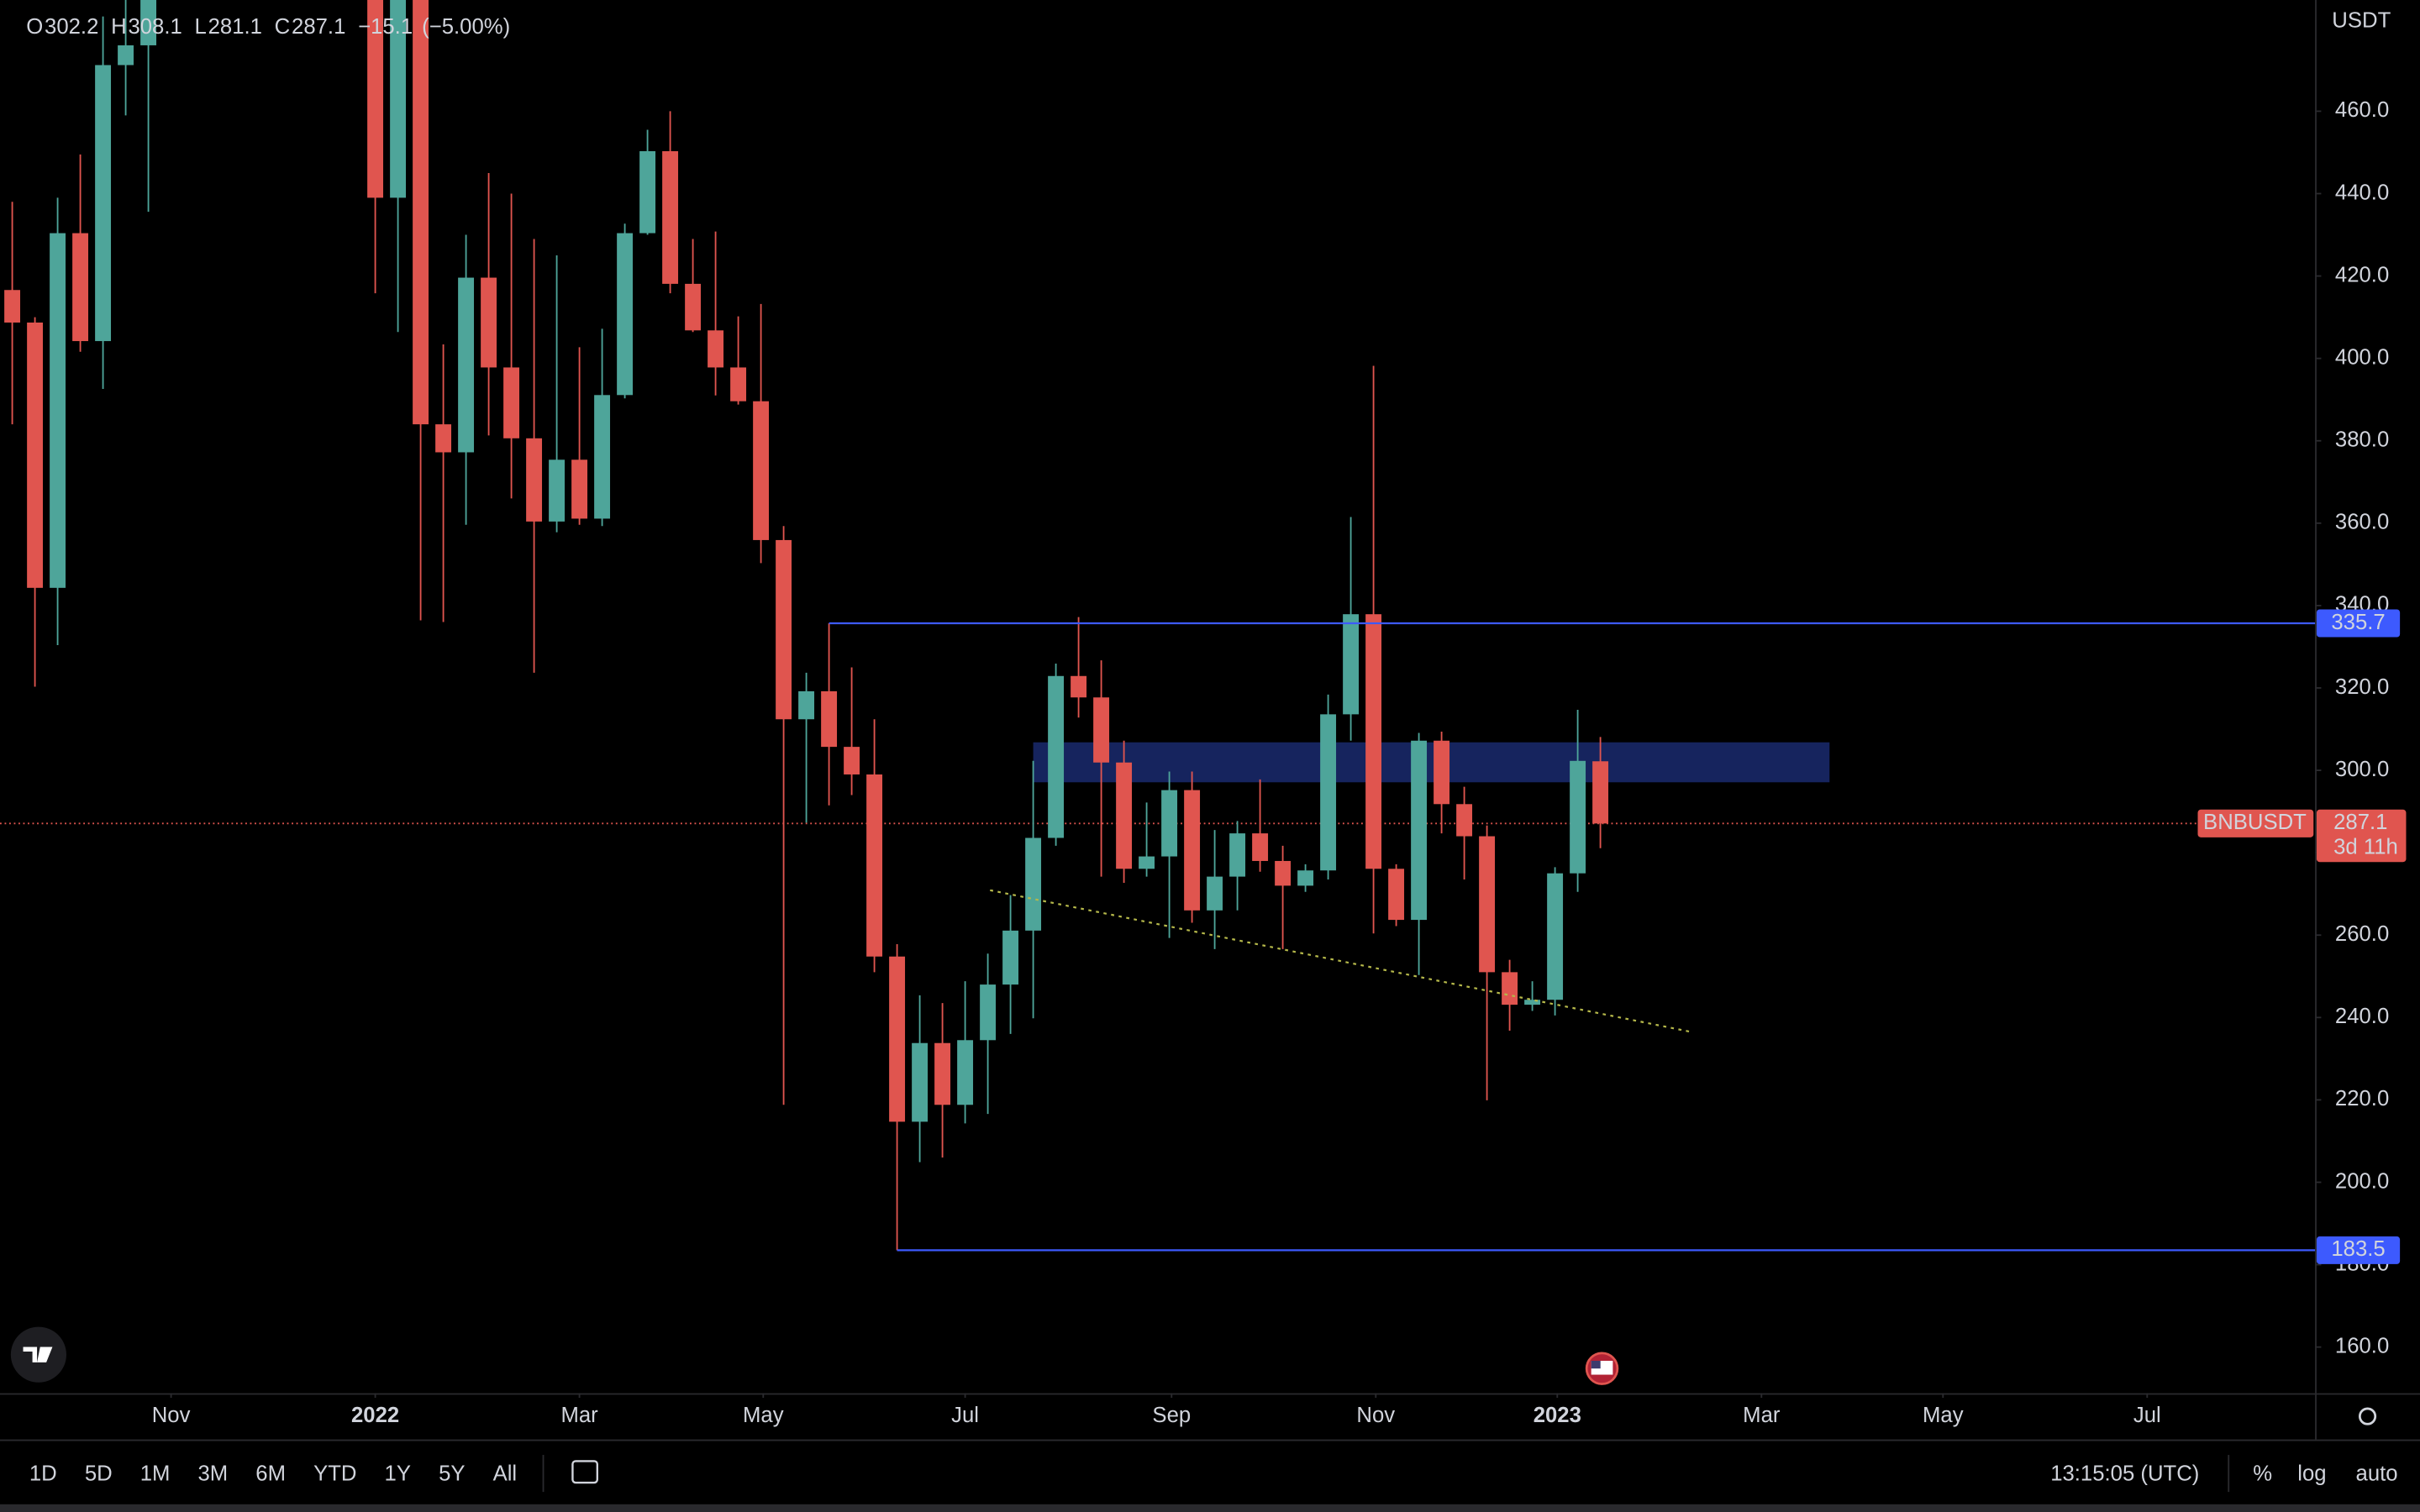 The image size is (2420, 1512). Describe the element at coordinates (2362, 274) in the screenshot. I see `y-tick-label: 420.0` at that location.